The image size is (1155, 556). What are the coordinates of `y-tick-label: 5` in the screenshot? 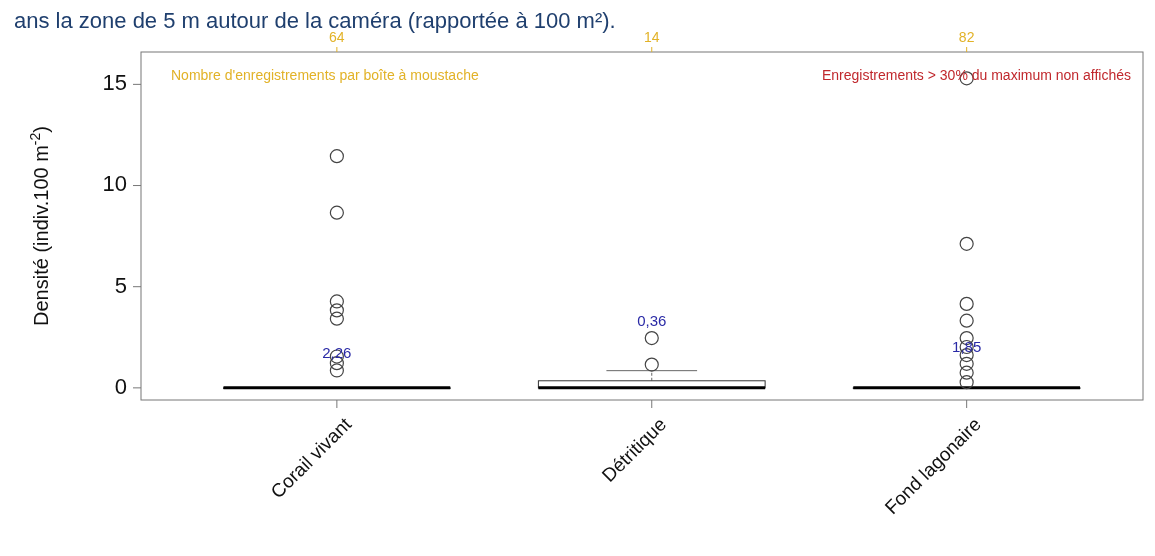 It's located at (120, 285).